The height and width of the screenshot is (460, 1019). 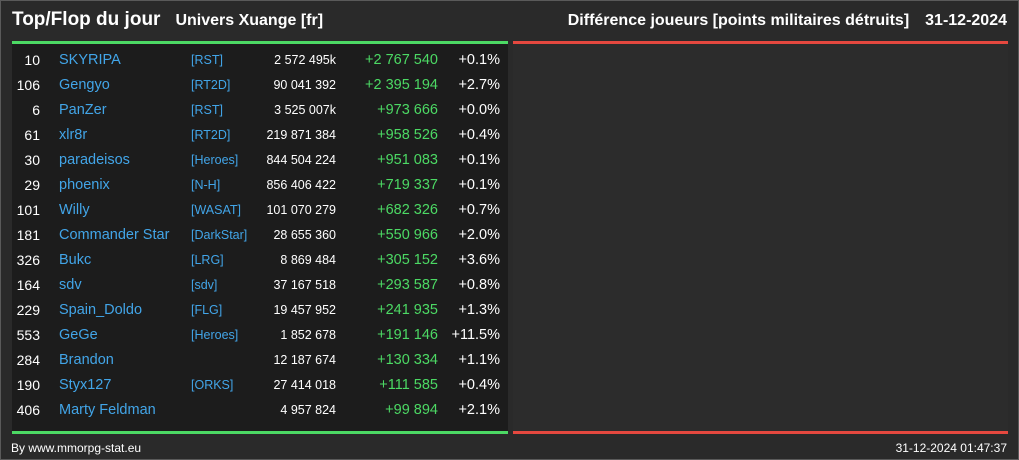 What do you see at coordinates (260, 260) in the screenshot?
I see `table-row: 326 Bukc [LRG] 8 869 484 +305 152 +3.6%` at bounding box center [260, 260].